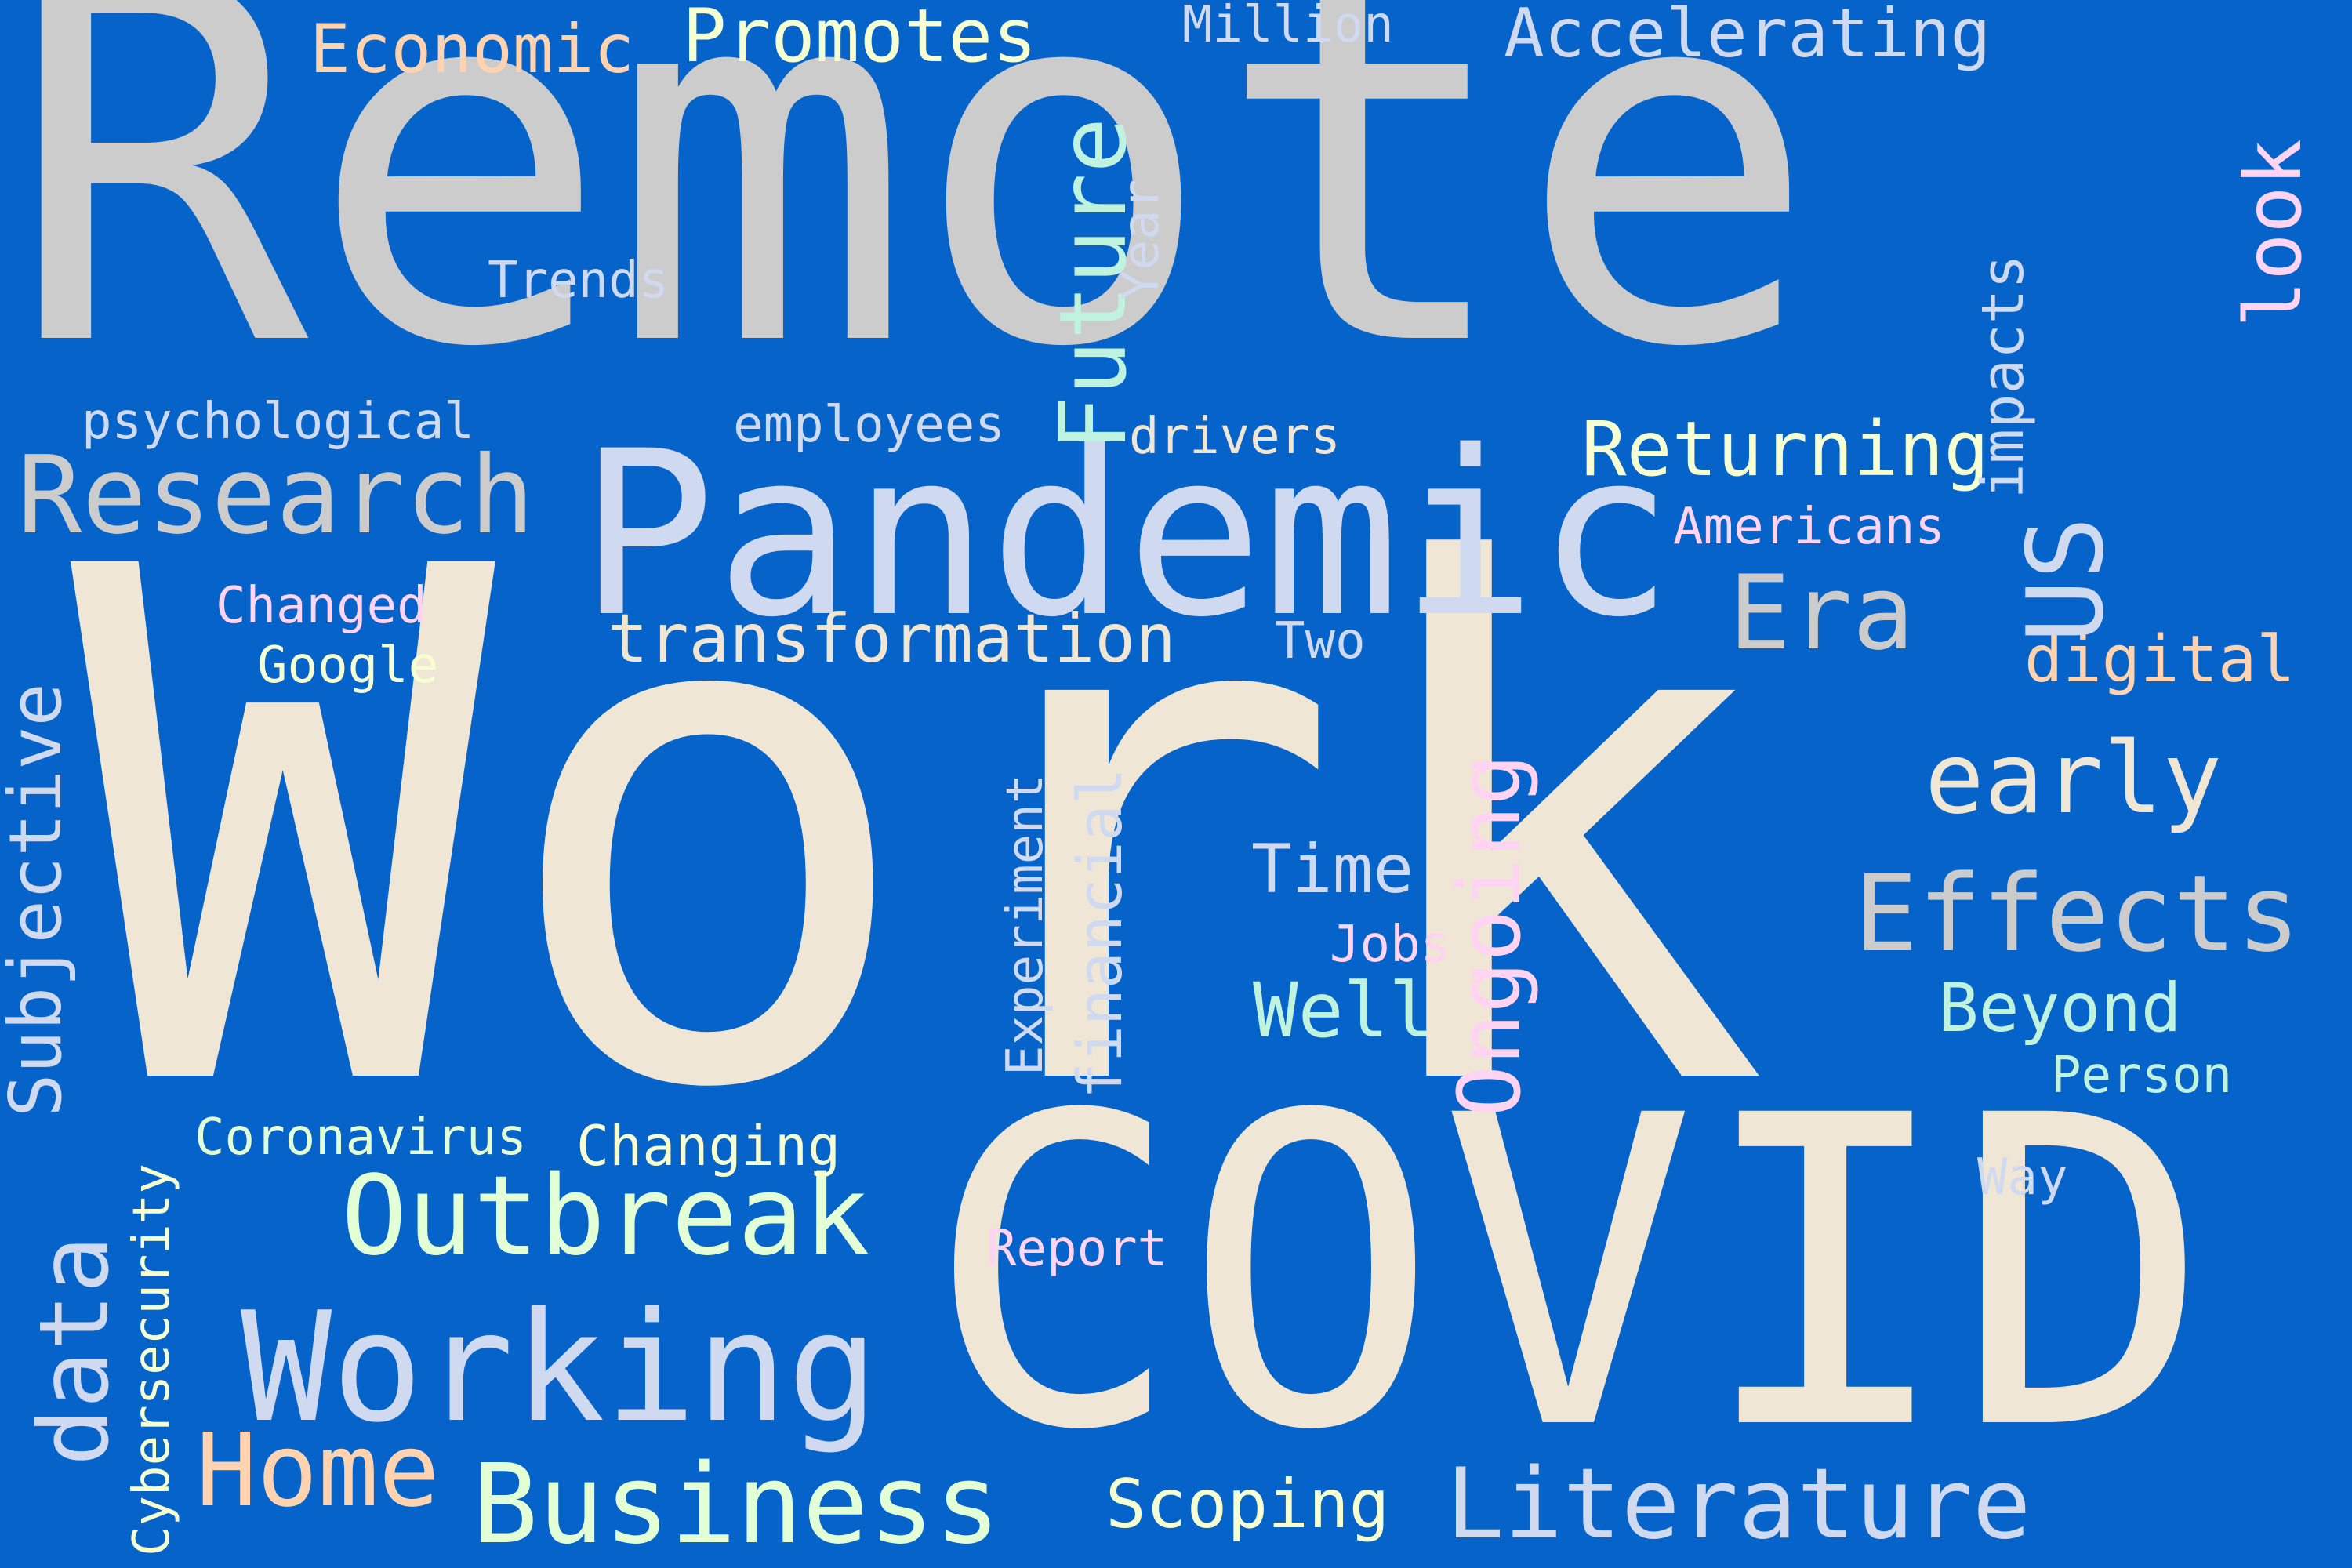 This screenshot has width=2352, height=1568. I want to click on word-psychological: psychological, so click(278, 422).